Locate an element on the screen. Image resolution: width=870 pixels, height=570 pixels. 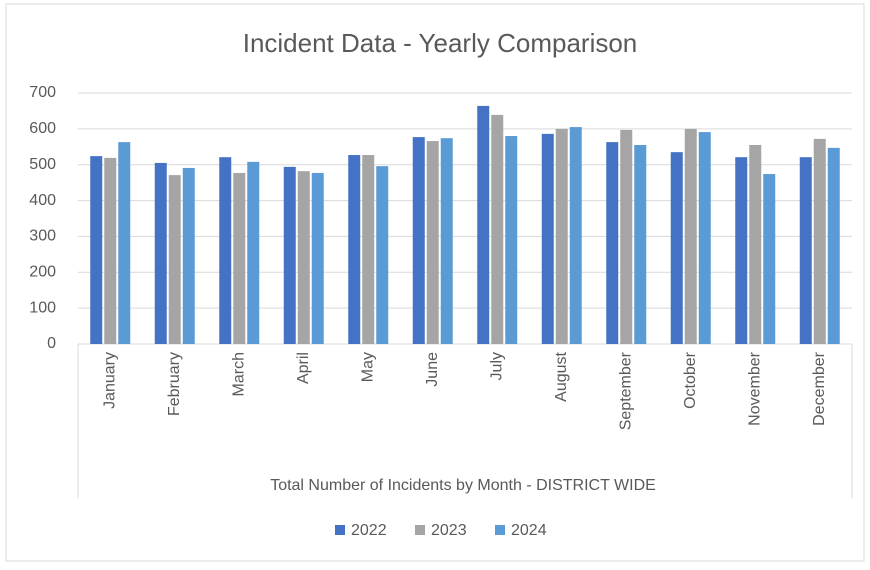
x-tick-label: June is located at coordinates (432, 369).